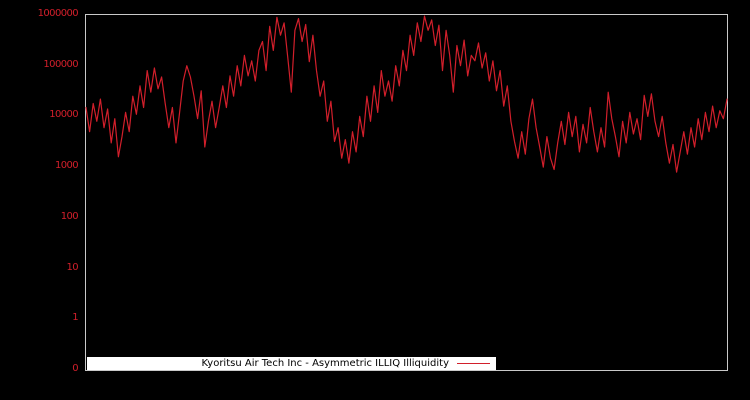 The width and height of the screenshot is (750, 400). What do you see at coordinates (72, 267) in the screenshot?
I see `y-axis-tick-label: 10` at bounding box center [72, 267].